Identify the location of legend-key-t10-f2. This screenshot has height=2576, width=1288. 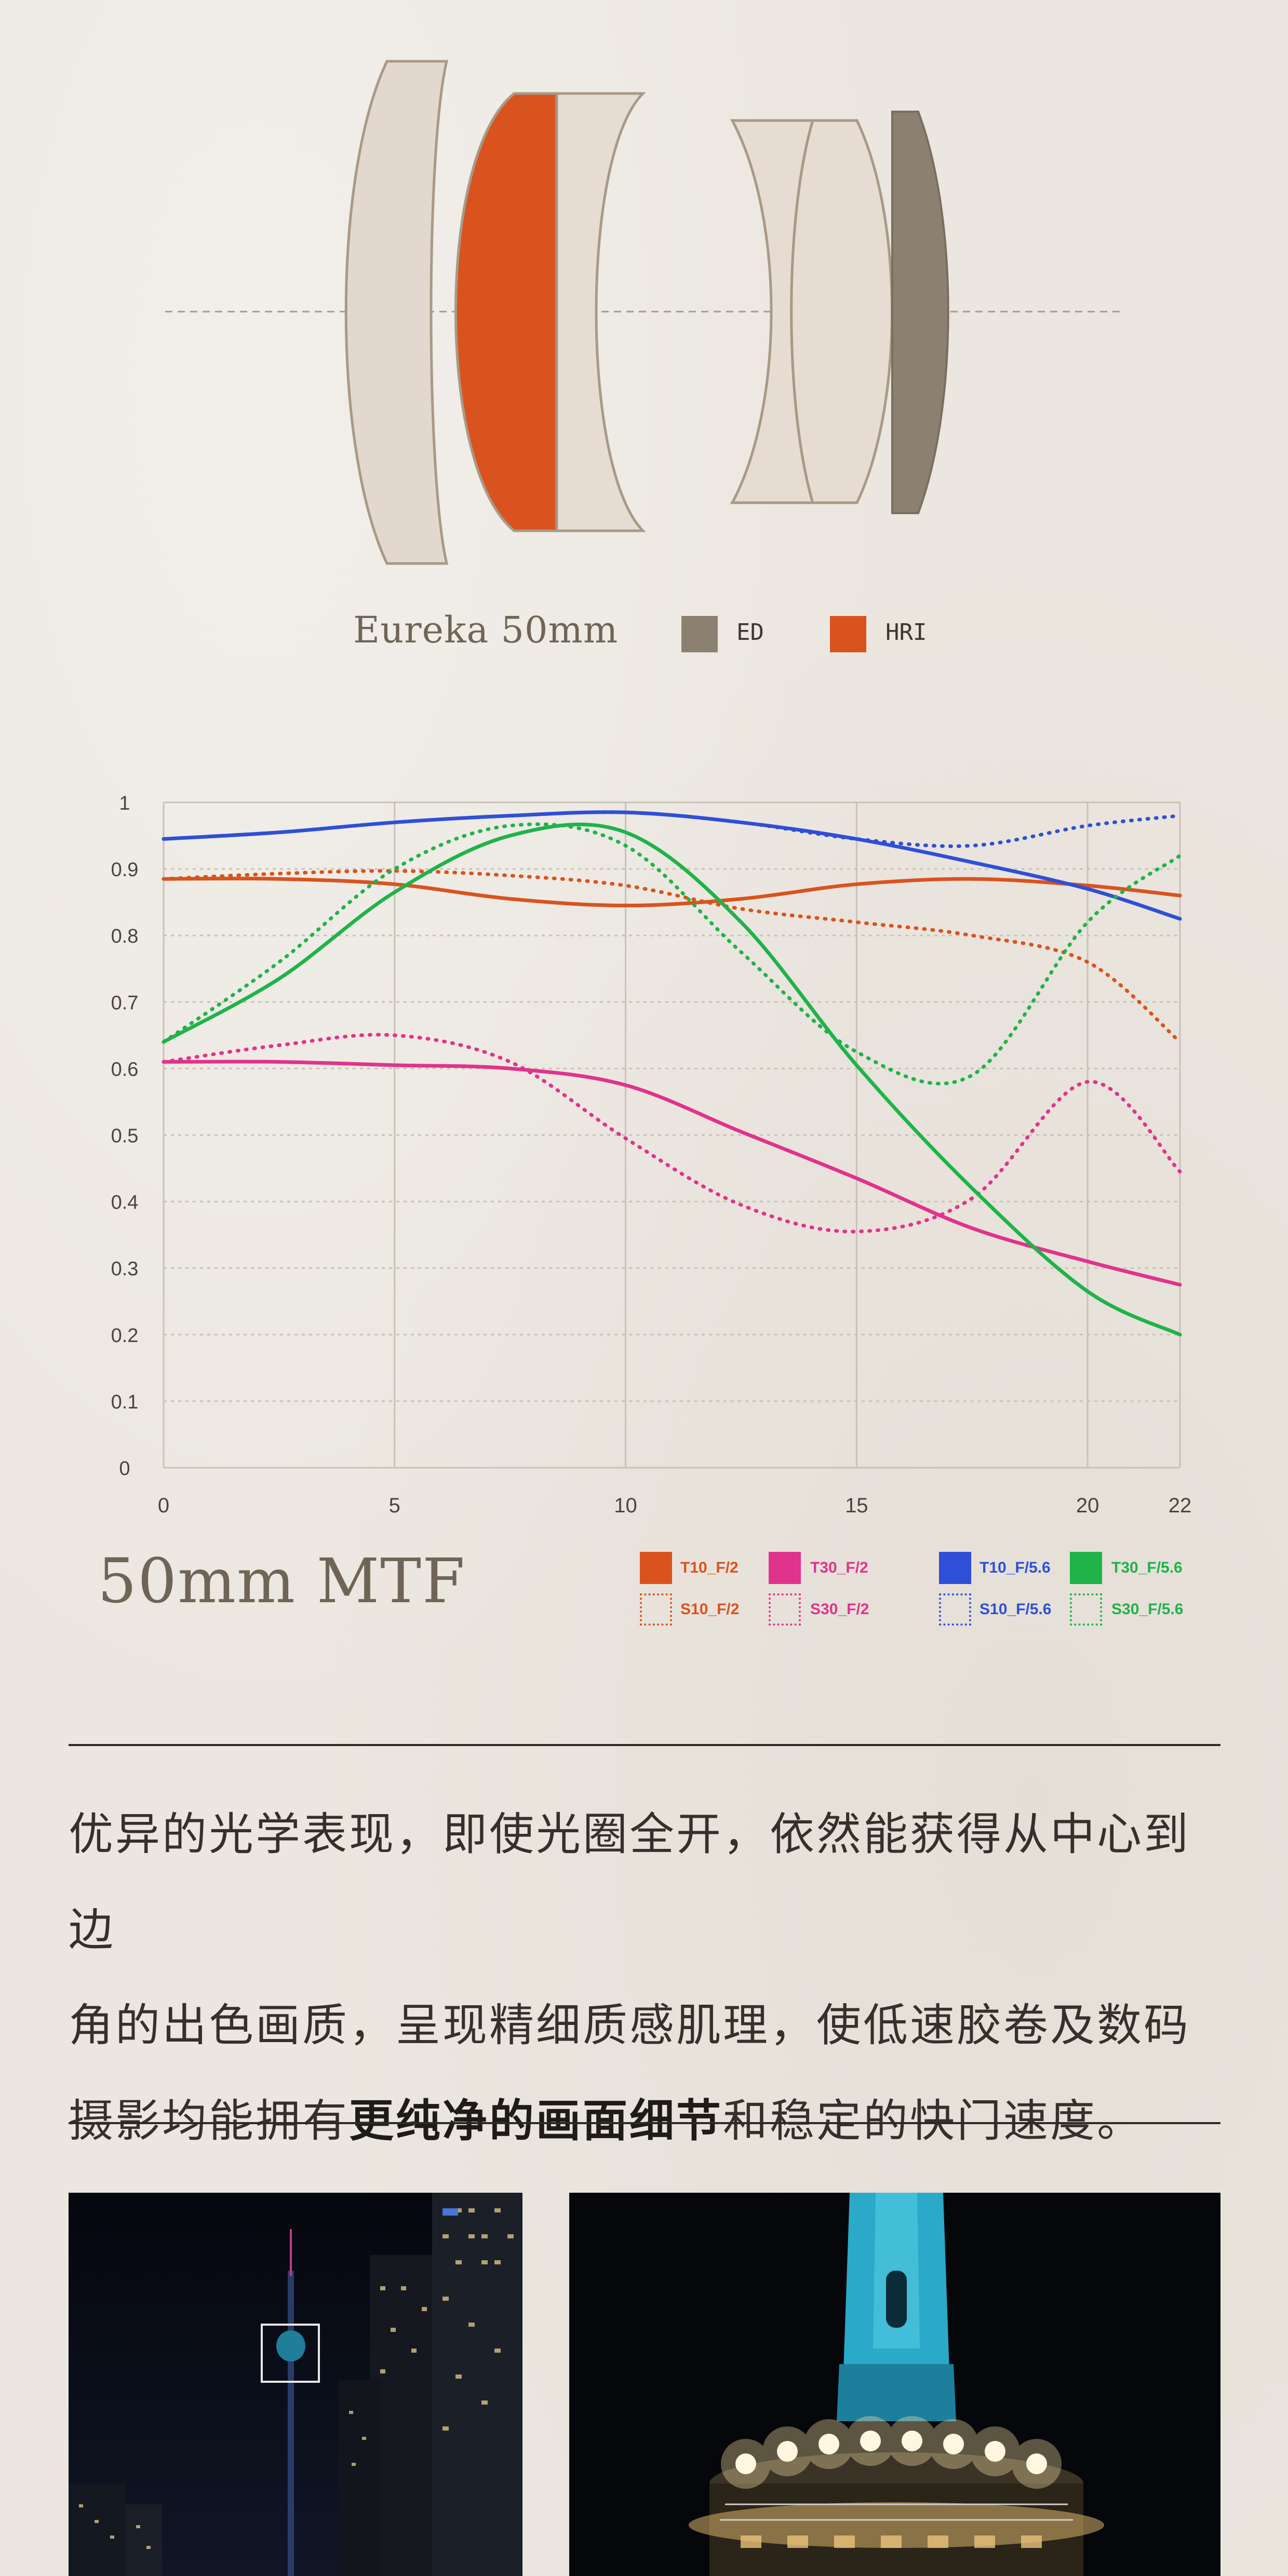
(656, 1568).